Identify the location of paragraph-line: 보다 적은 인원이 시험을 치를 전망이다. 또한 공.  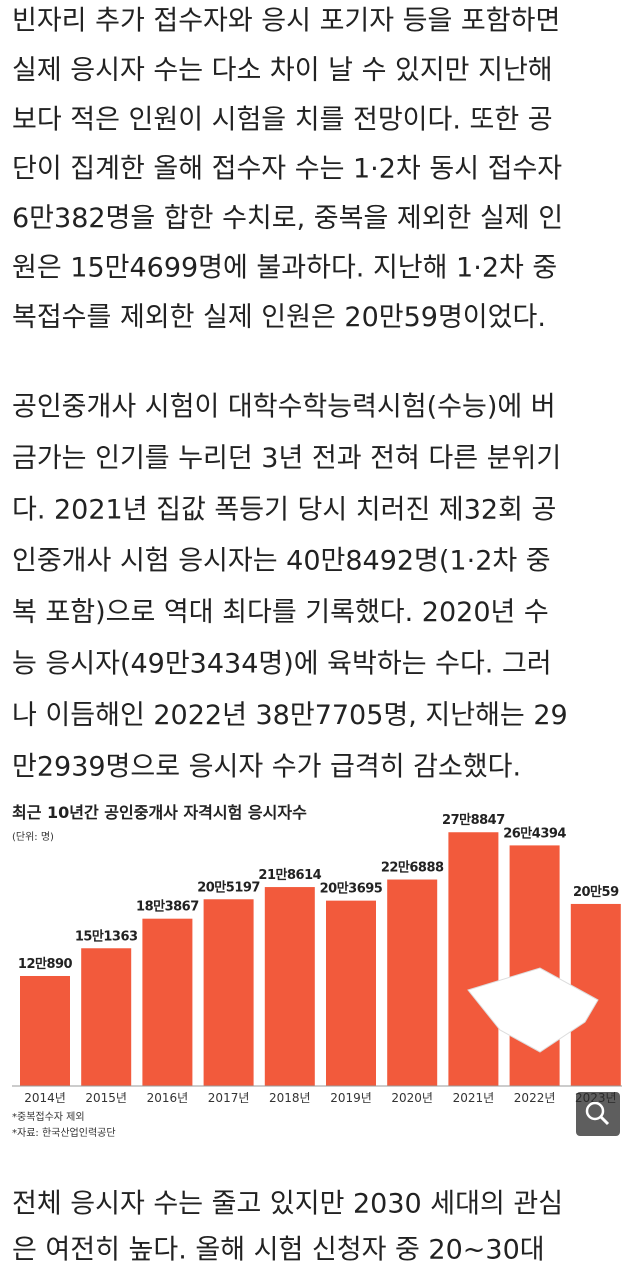
(282, 119).